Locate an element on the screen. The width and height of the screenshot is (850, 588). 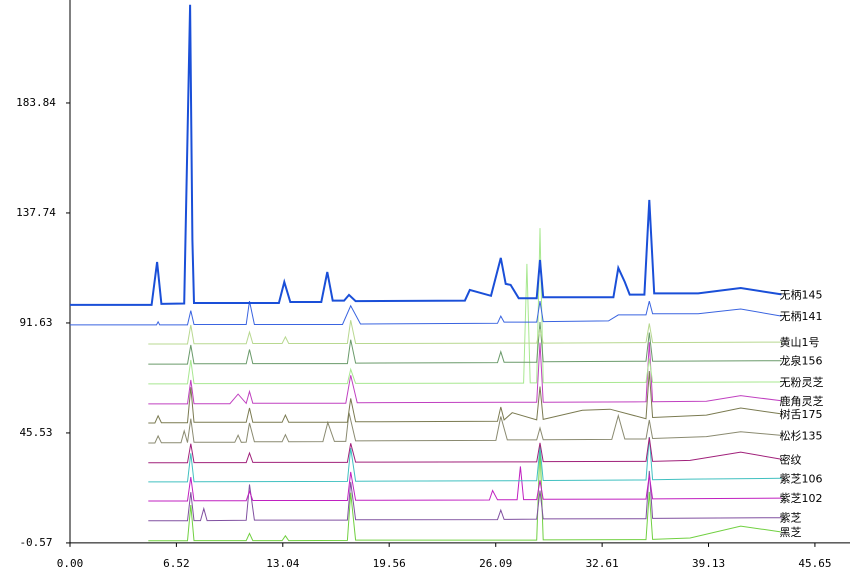
y-tick-label: 137.74 is located at coordinates (36, 212).